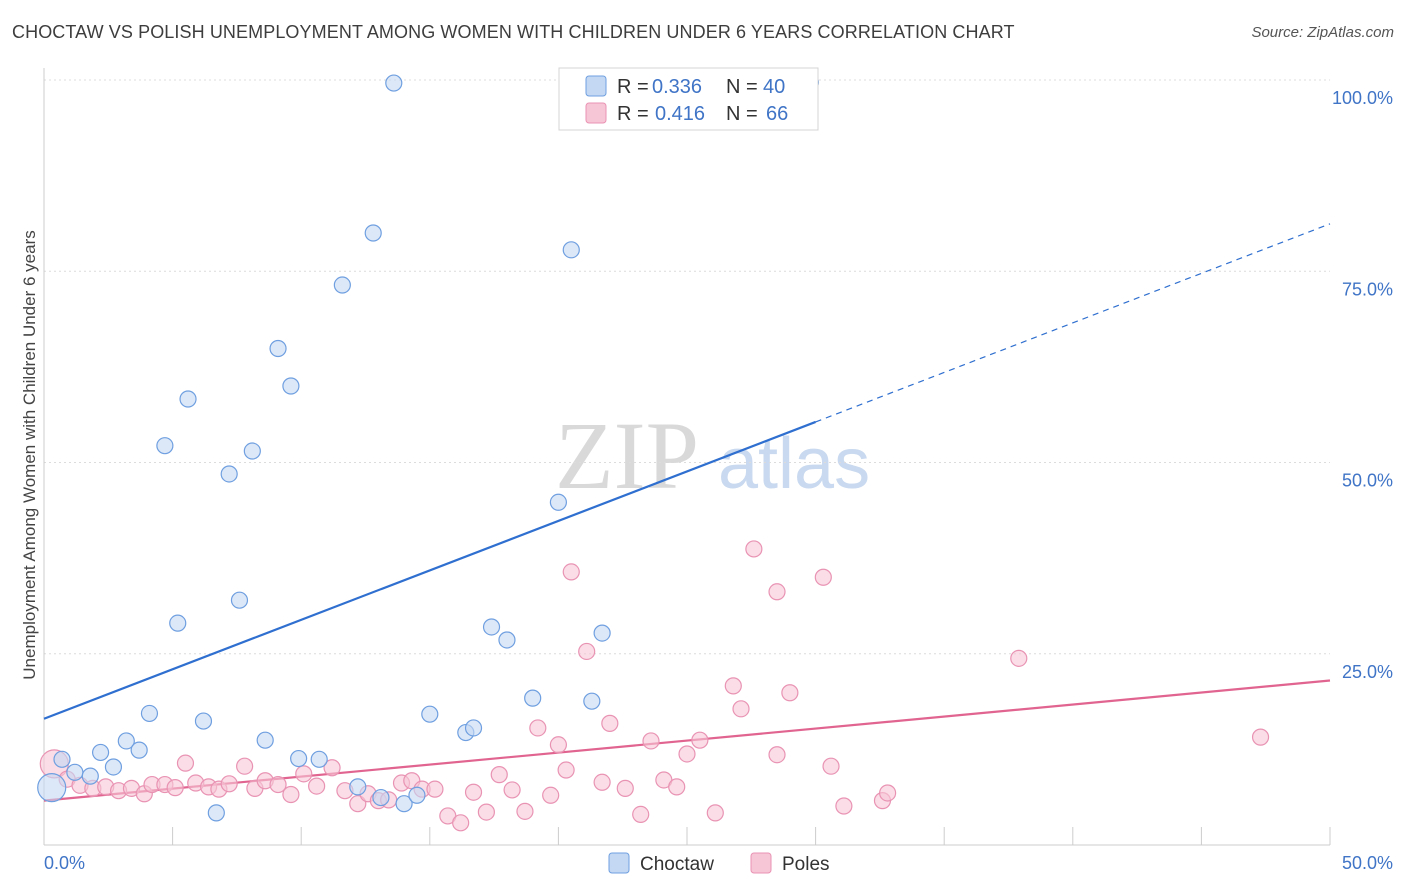 The image size is (1406, 892). Describe the element at coordinates (64, 863) in the screenshot. I see `x-tick-label-min: 0.0%` at that location.